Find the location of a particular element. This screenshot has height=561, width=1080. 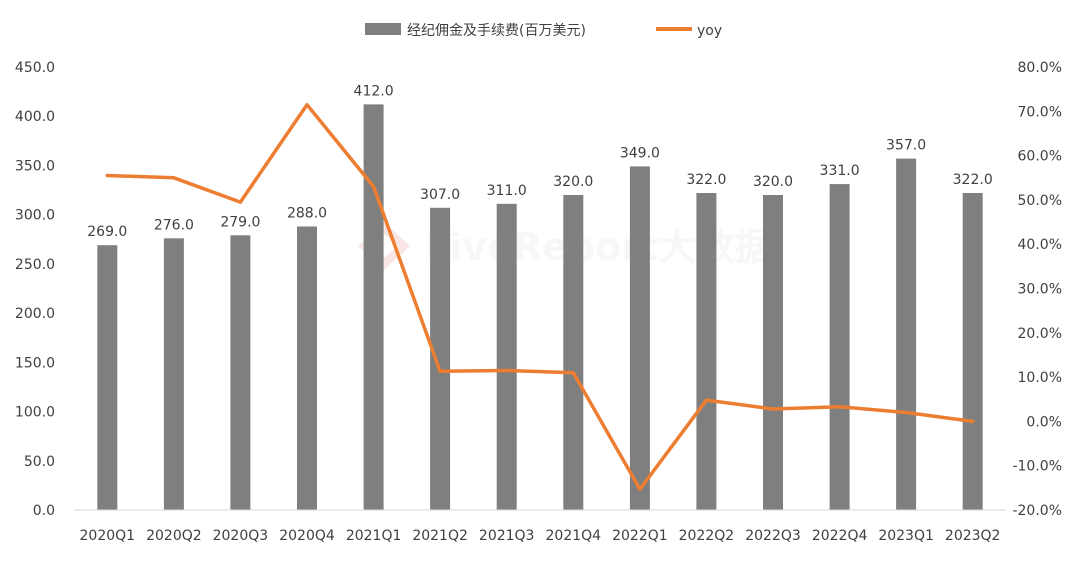

bar-2022Q1 is located at coordinates (639, 338).